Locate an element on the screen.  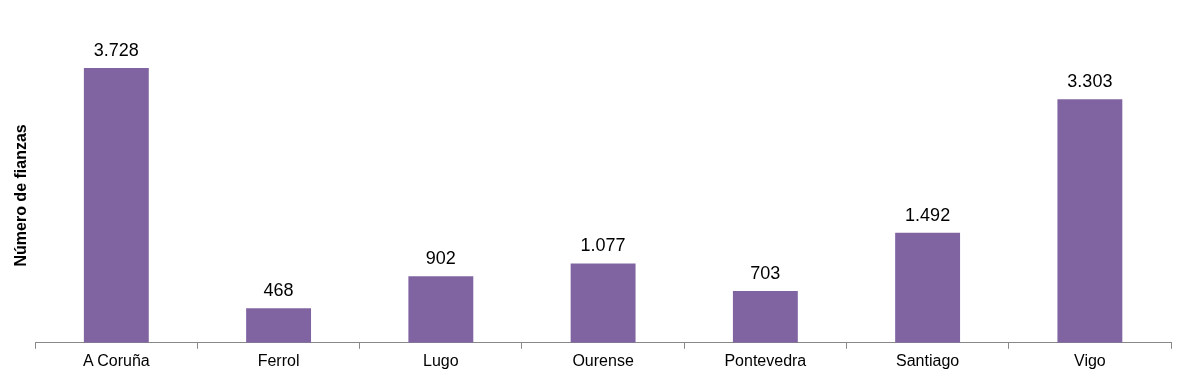
x-tick-label: Vigo is located at coordinates (1090, 360).